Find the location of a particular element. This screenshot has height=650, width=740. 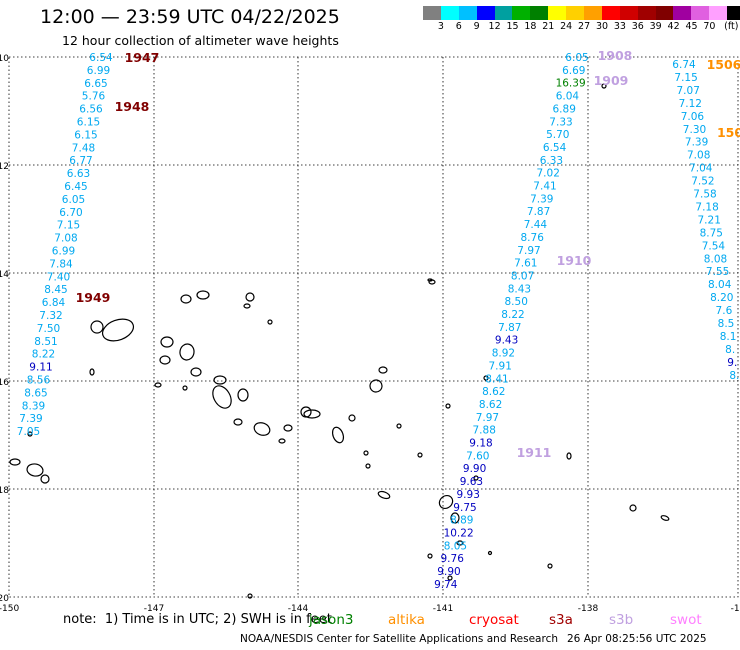

lon-label: -147 is located at coordinates (154, 609).